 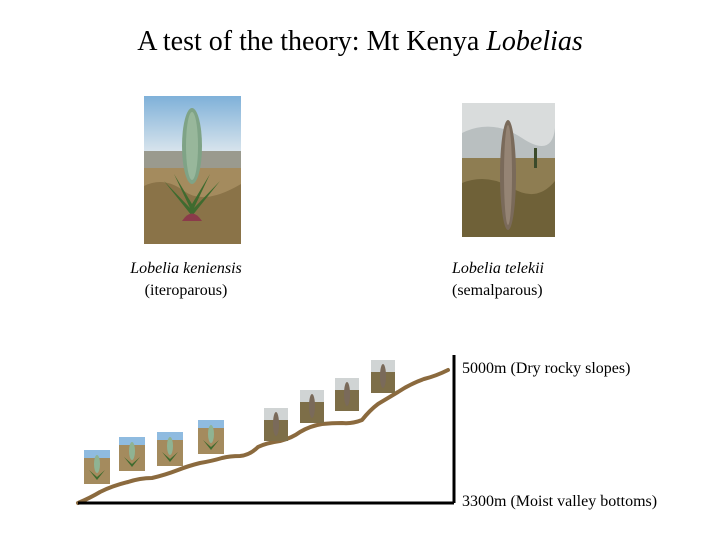 I want to click on telekii-name: Lobelia telekii, so click(x=498, y=268).